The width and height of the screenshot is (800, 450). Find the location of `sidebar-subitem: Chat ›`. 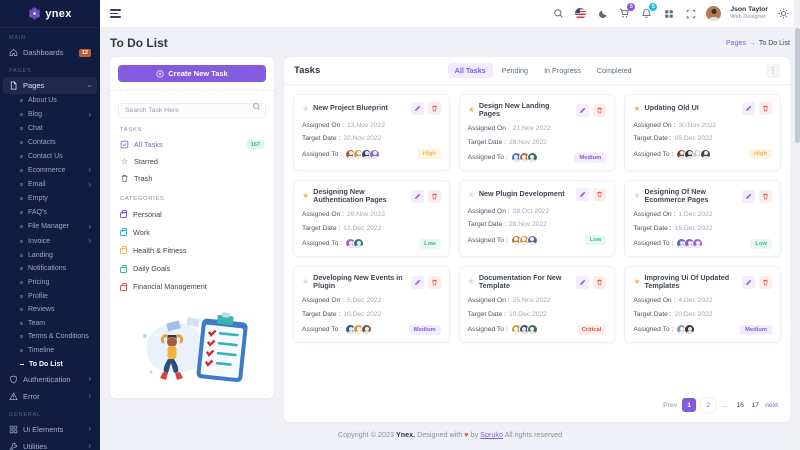

sidebar-subitem: Chat › is located at coordinates (50, 129).